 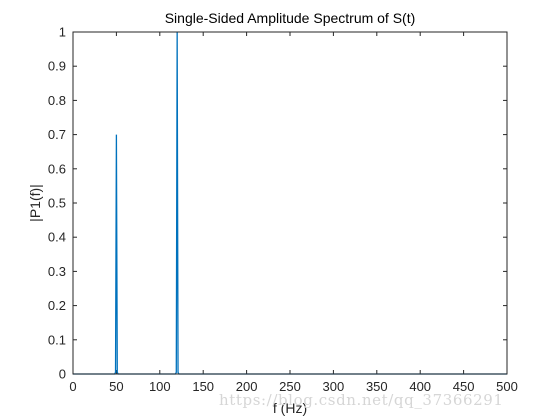 What do you see at coordinates (334, 386) in the screenshot?
I see `x-tick-label: 300` at bounding box center [334, 386].